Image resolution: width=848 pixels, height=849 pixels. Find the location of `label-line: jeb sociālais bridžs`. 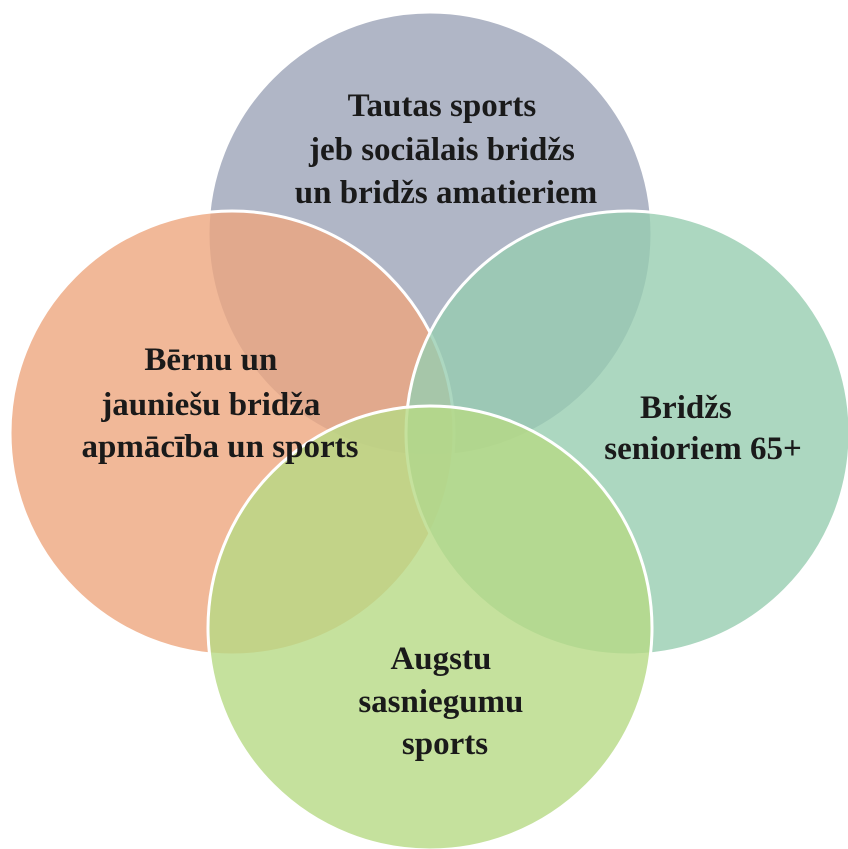

label-line: jeb sociālais bridžs is located at coordinates (441, 150).